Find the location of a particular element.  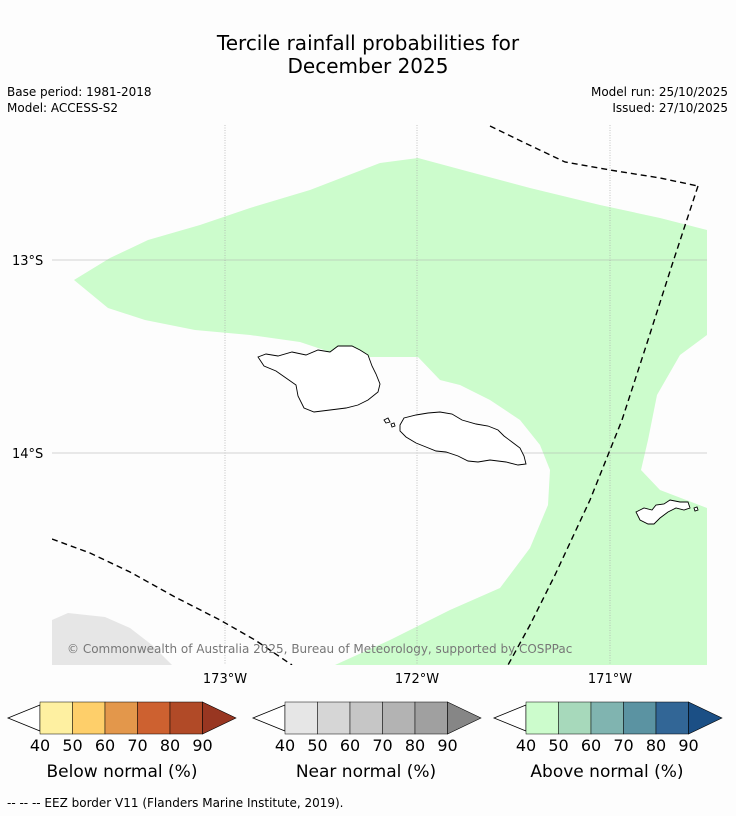

legend-near-tick-60: 60 is located at coordinates (350, 745).